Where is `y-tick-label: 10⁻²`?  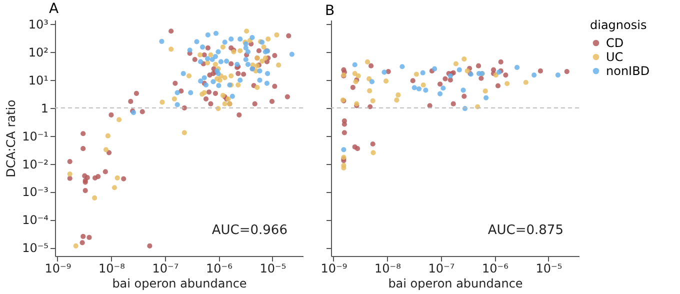
y-tick-label: 10⁻² is located at coordinates (35, 164).